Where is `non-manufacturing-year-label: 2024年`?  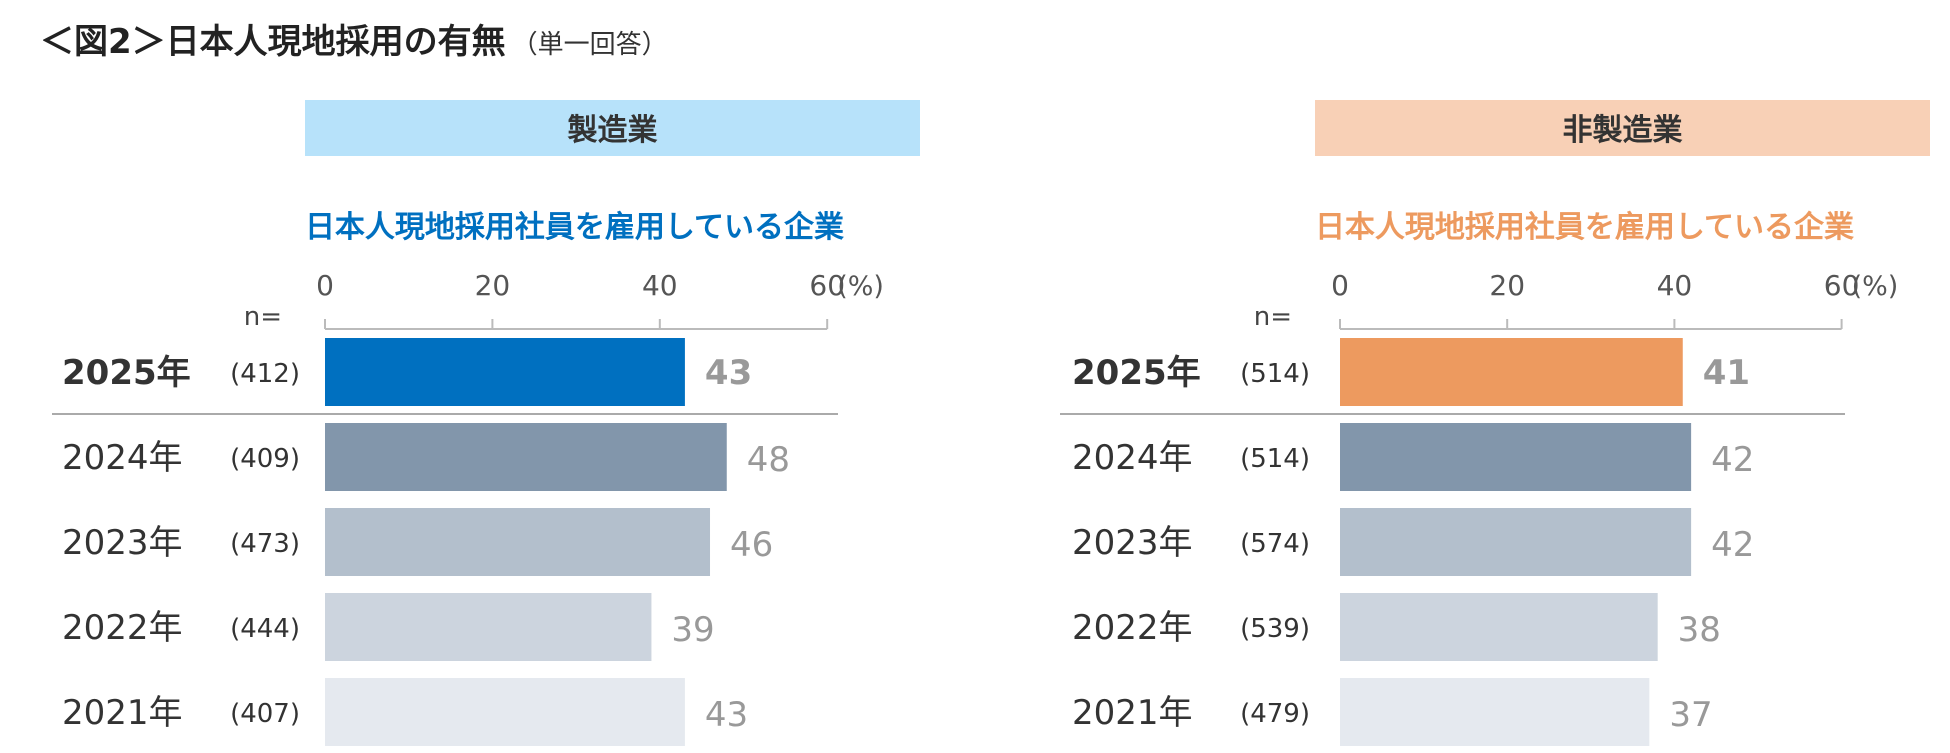
non-manufacturing-year-label: 2024年 is located at coordinates (1132, 458).